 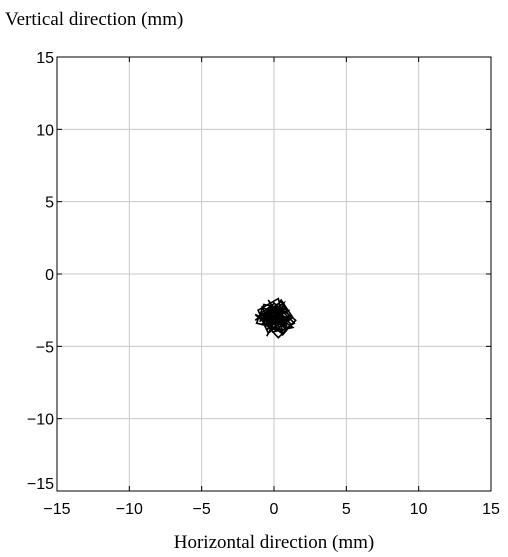 What do you see at coordinates (40, 271) in the screenshot?
I see `y-tick-labels: −15 −10 −5 0 5 10 15` at bounding box center [40, 271].